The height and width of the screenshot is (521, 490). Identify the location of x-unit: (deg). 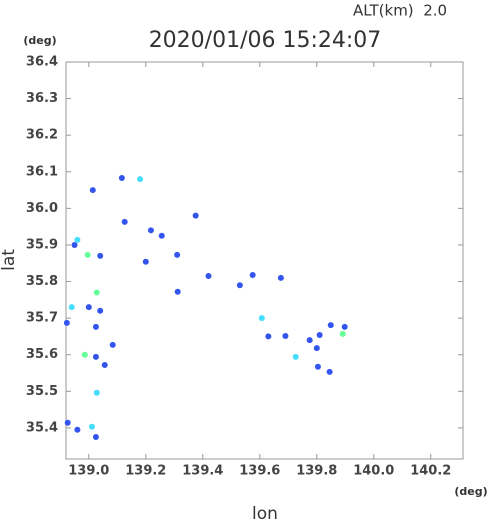
(470, 491).